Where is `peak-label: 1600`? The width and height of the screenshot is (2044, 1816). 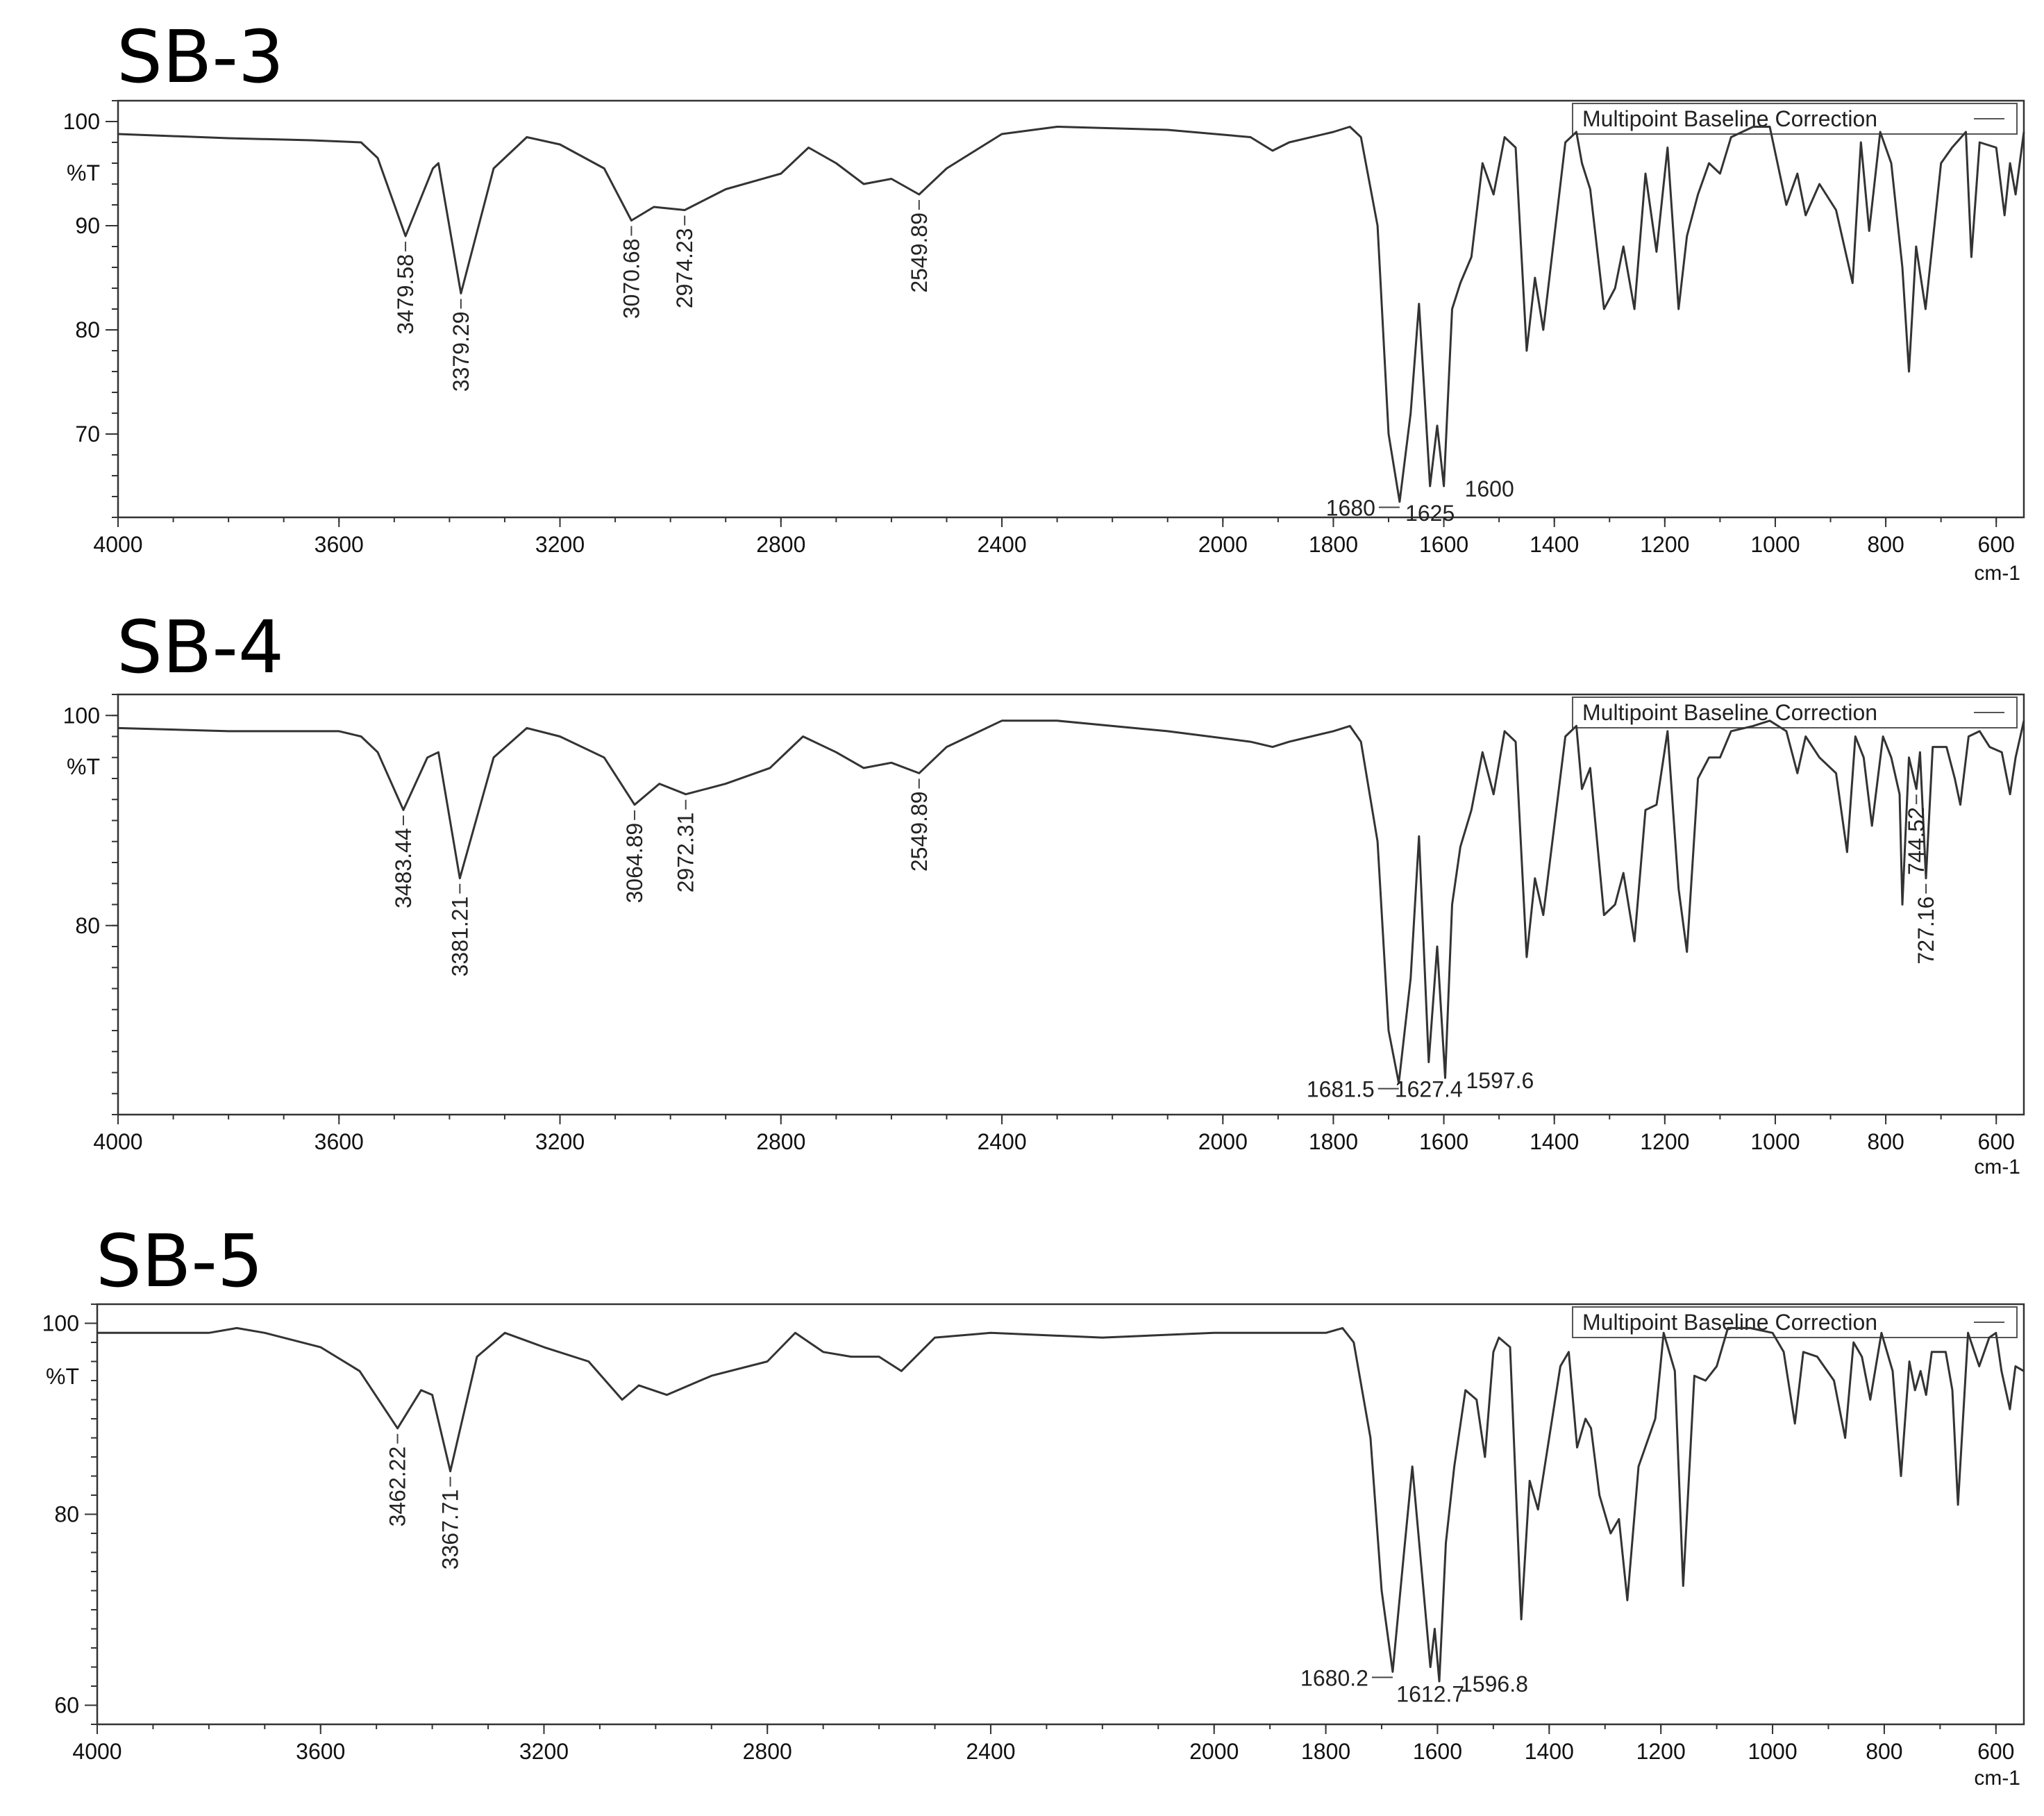 peak-label: 1600 is located at coordinates (1489, 488).